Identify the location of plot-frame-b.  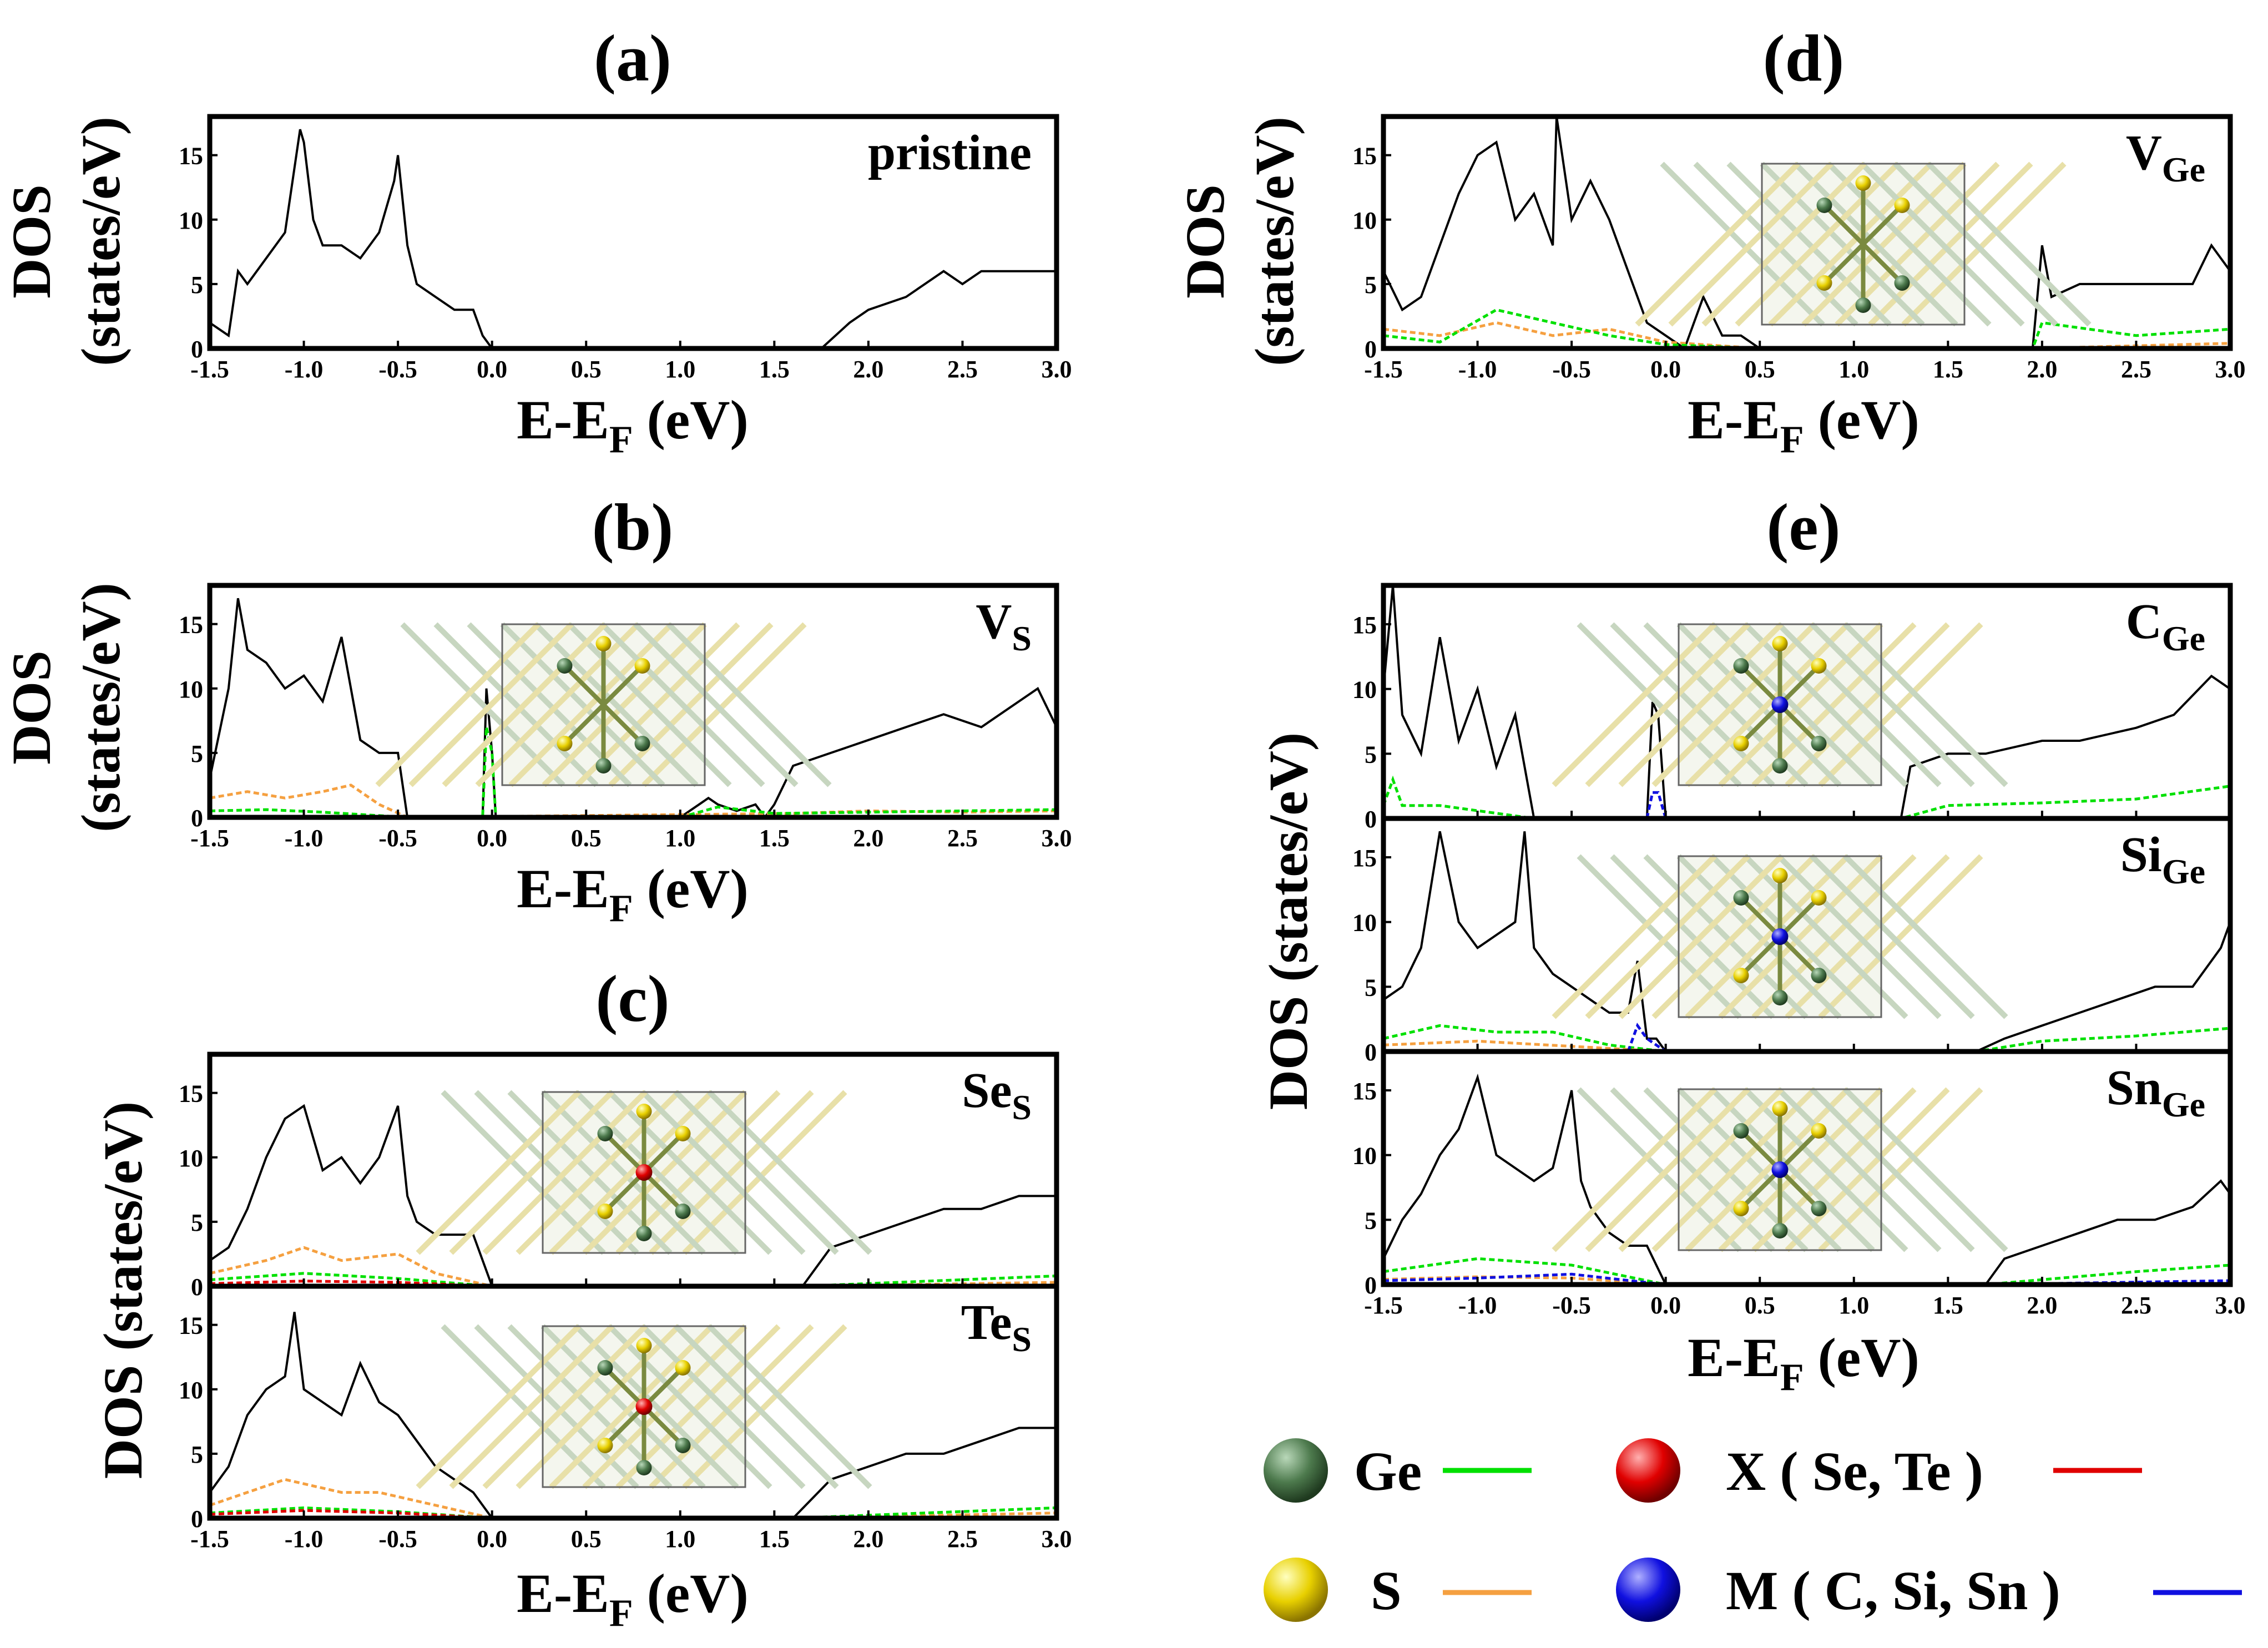
(633, 701).